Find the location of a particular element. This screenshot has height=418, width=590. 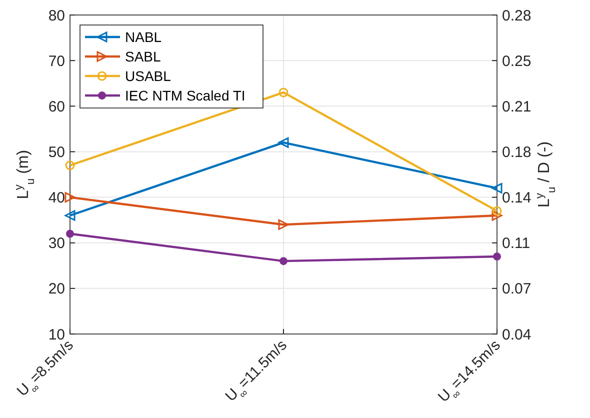

y2-tick-label: 0.25 is located at coordinates (517, 61).